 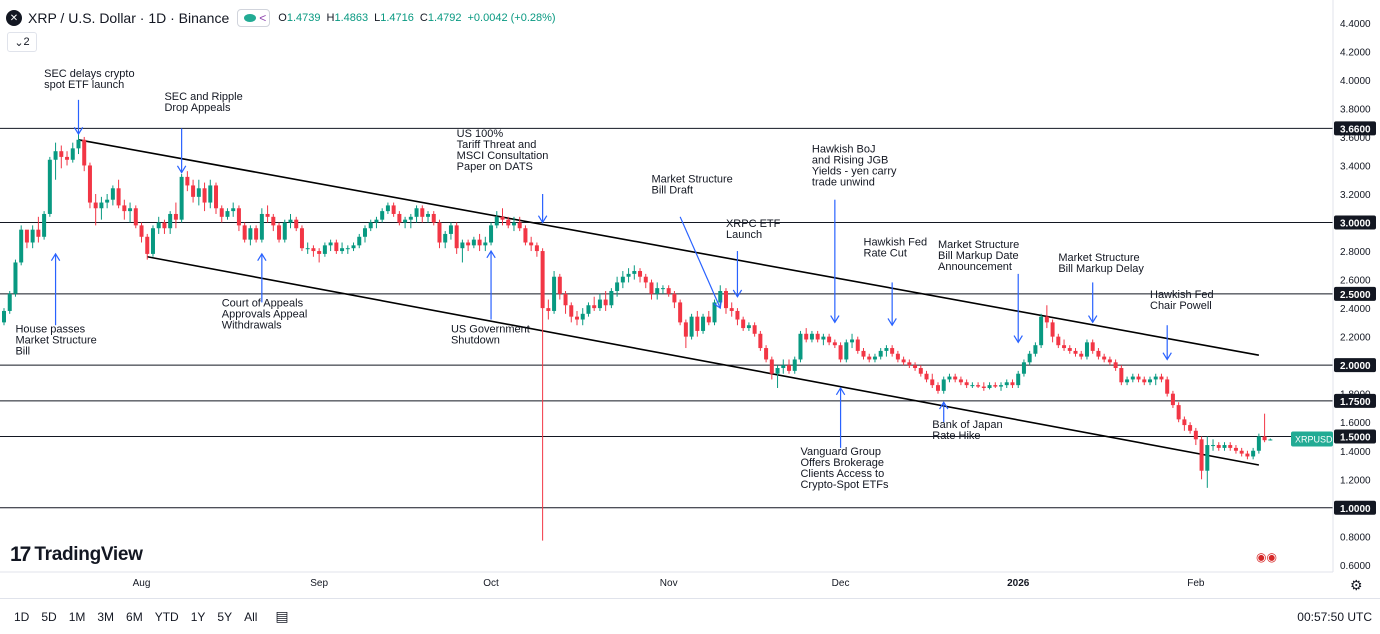 I want to click on y-tick-label: 2.4000, so click(x=1355, y=309).